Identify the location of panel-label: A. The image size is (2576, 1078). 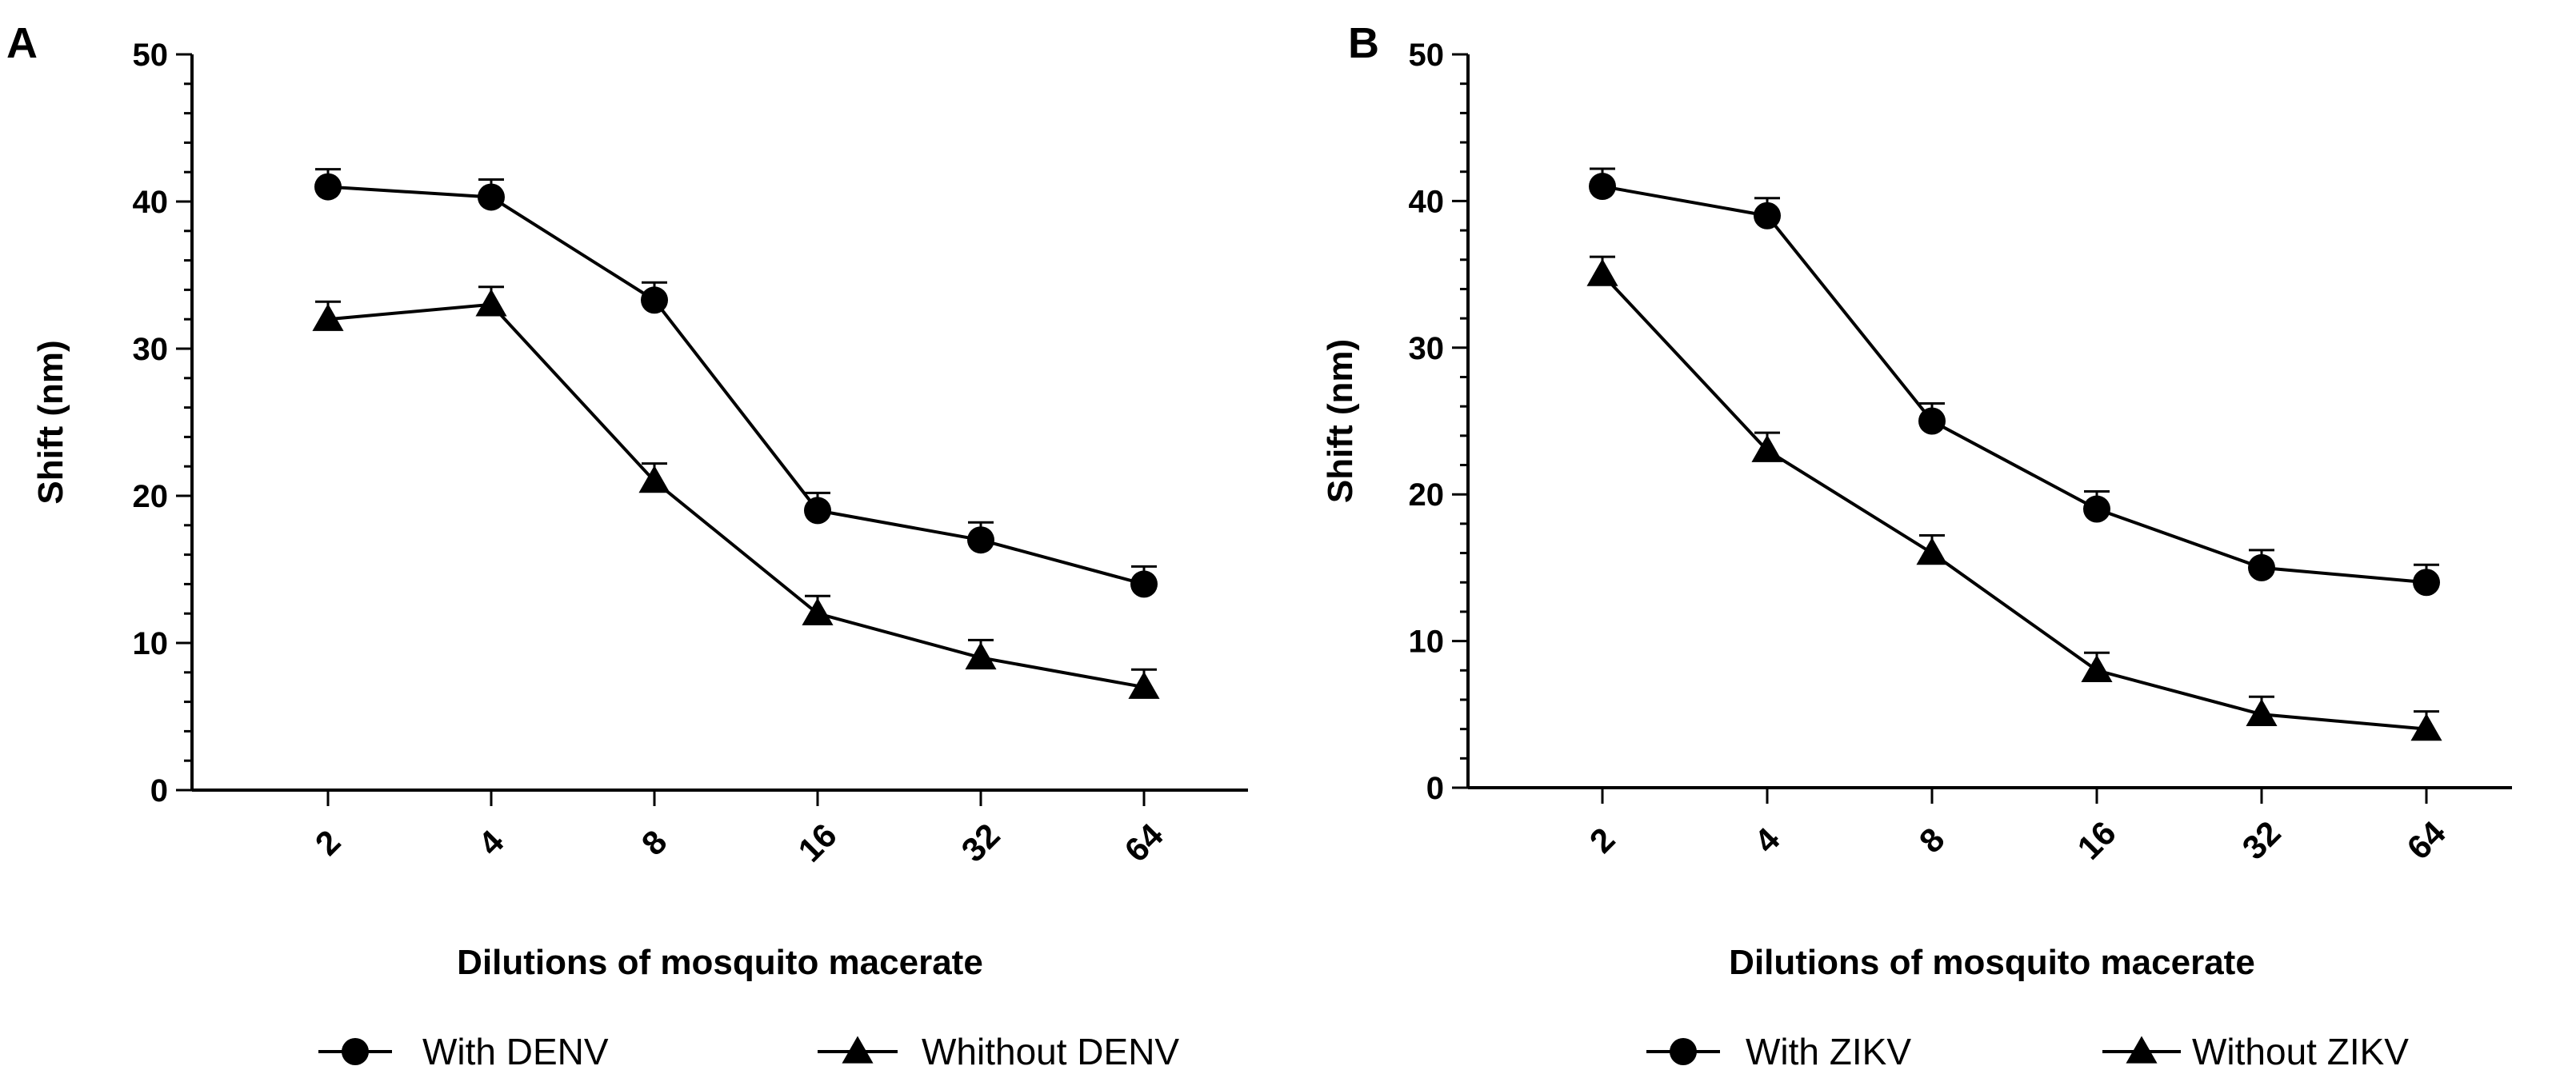
(22, 43).